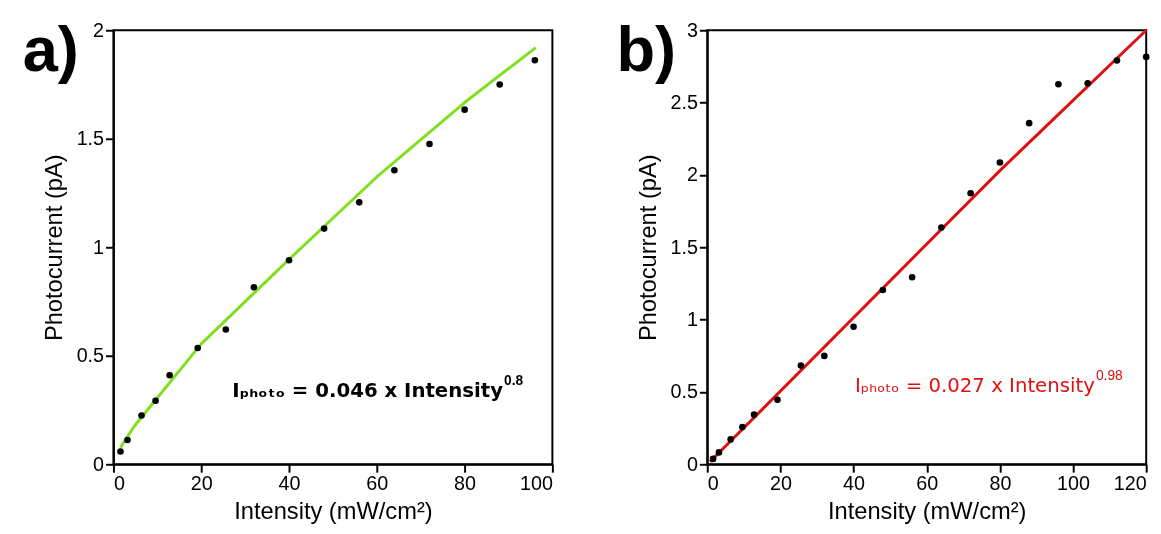 Image resolution: width=1161 pixels, height=534 pixels. I want to click on chart-title: b), so click(646, 48).